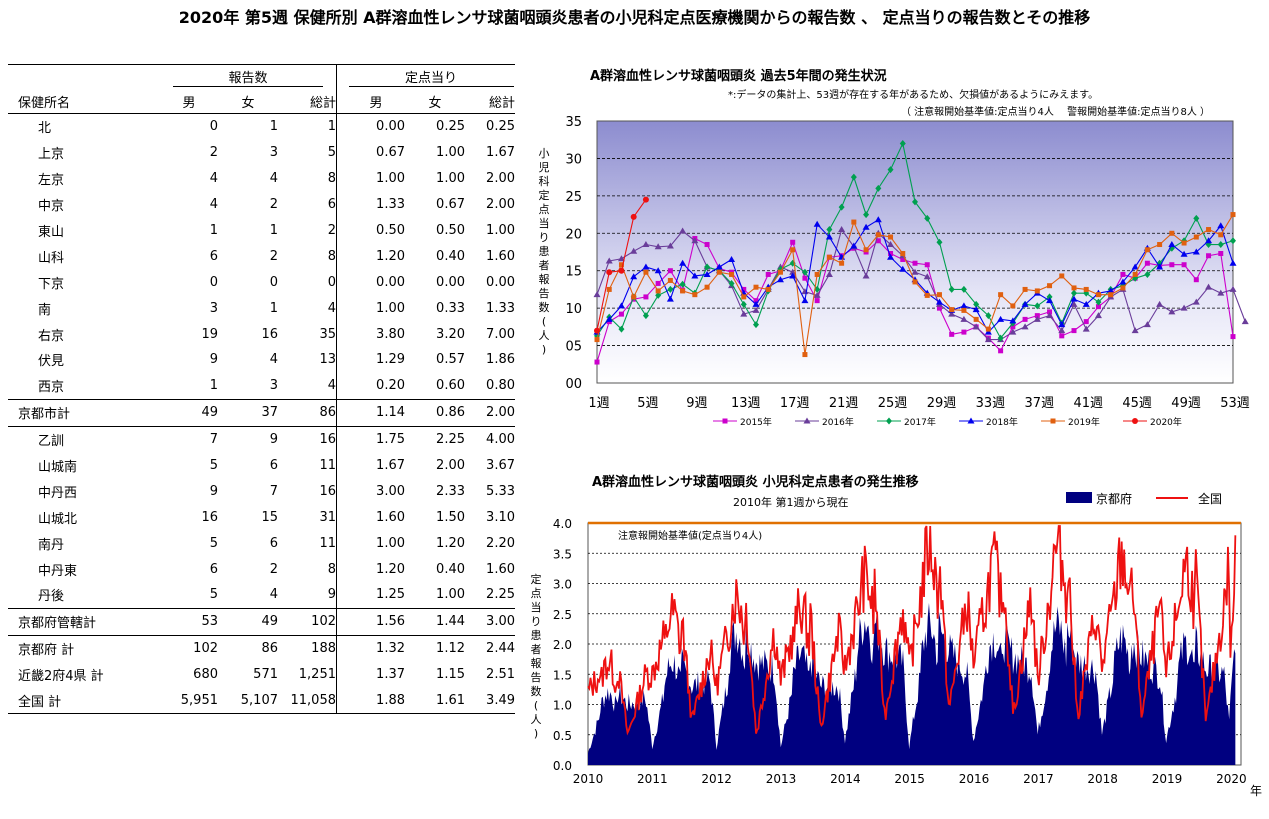 This screenshot has height=819, width=1269. What do you see at coordinates (536, 677) in the screenshot?
I see `y-axis-label-char: 告` at bounding box center [536, 677].